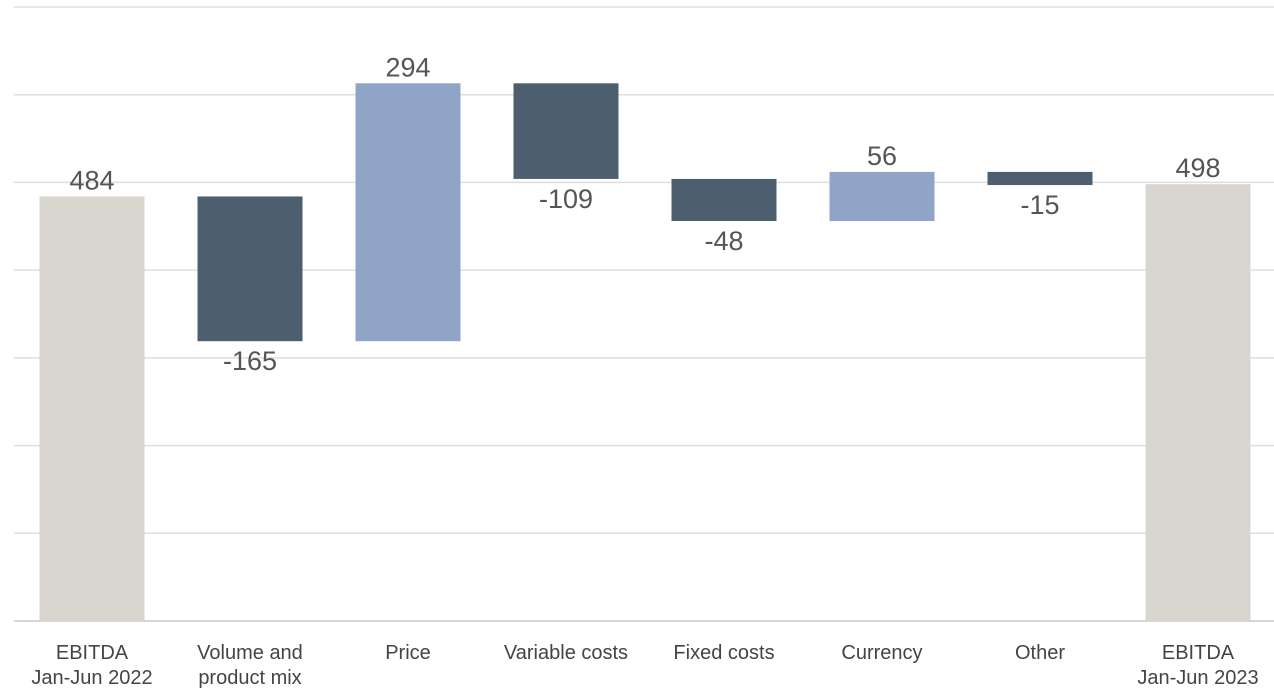 The height and width of the screenshot is (693, 1274). What do you see at coordinates (882, 653) in the screenshot?
I see `x-tick-label: Currency` at bounding box center [882, 653].